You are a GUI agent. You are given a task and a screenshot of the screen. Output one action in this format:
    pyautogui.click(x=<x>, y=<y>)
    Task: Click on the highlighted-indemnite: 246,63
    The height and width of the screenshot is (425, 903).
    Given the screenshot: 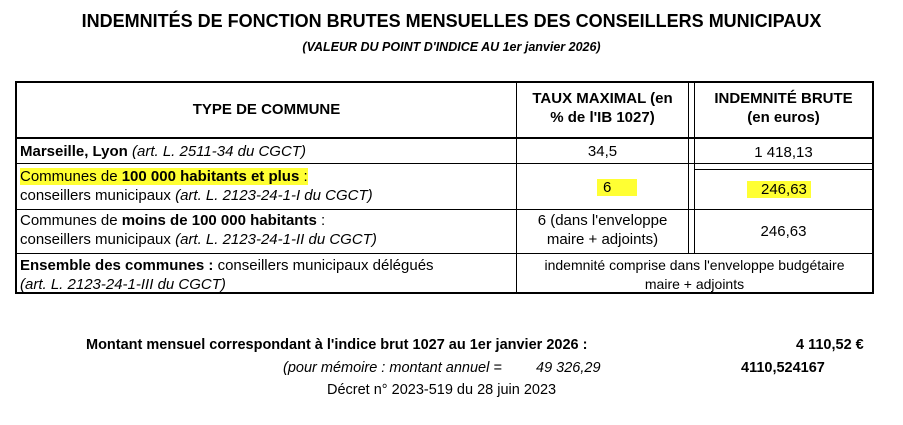 What is the action you would take?
    pyautogui.click(x=779, y=189)
    